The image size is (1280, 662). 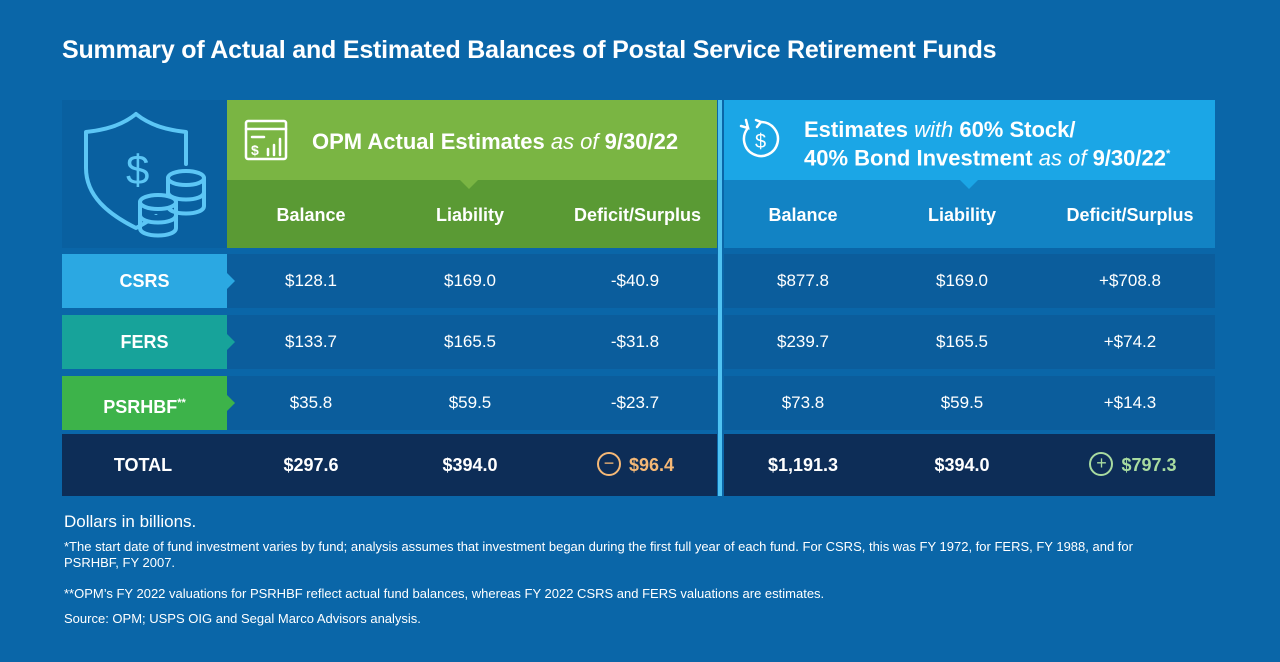 I want to click on cell: $239.7, so click(x=803, y=341).